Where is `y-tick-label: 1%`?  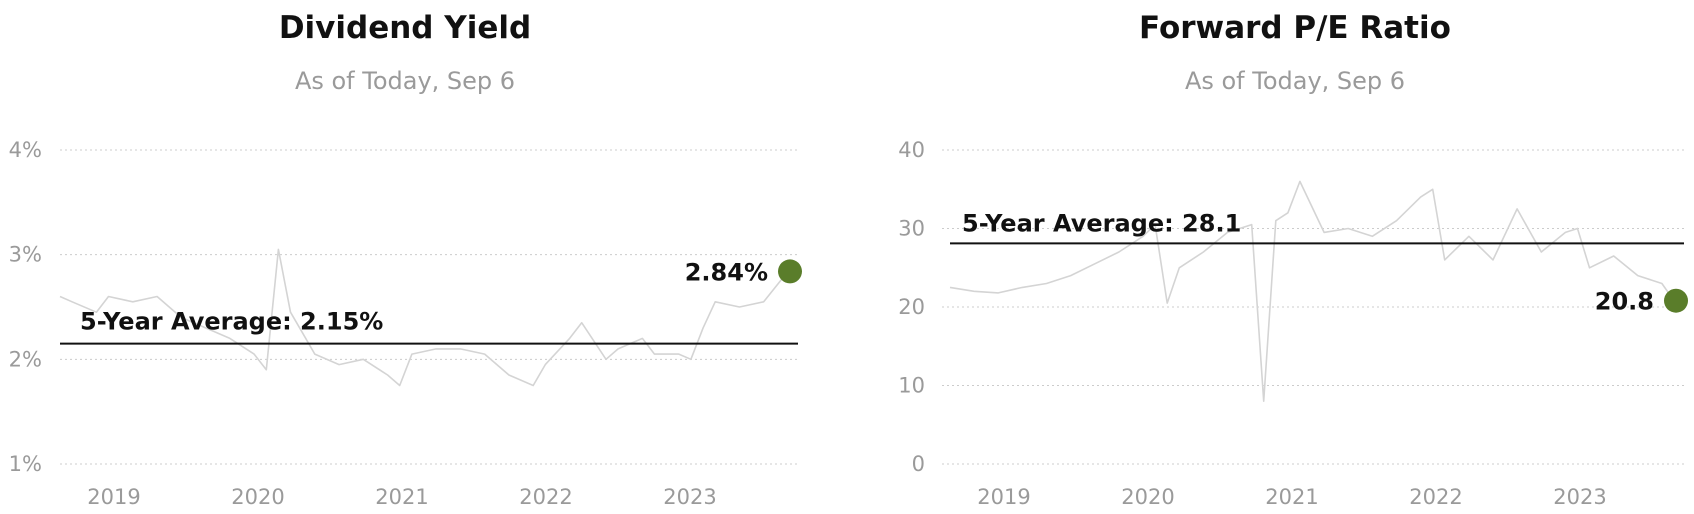
y-tick-label: 1% is located at coordinates (25, 464).